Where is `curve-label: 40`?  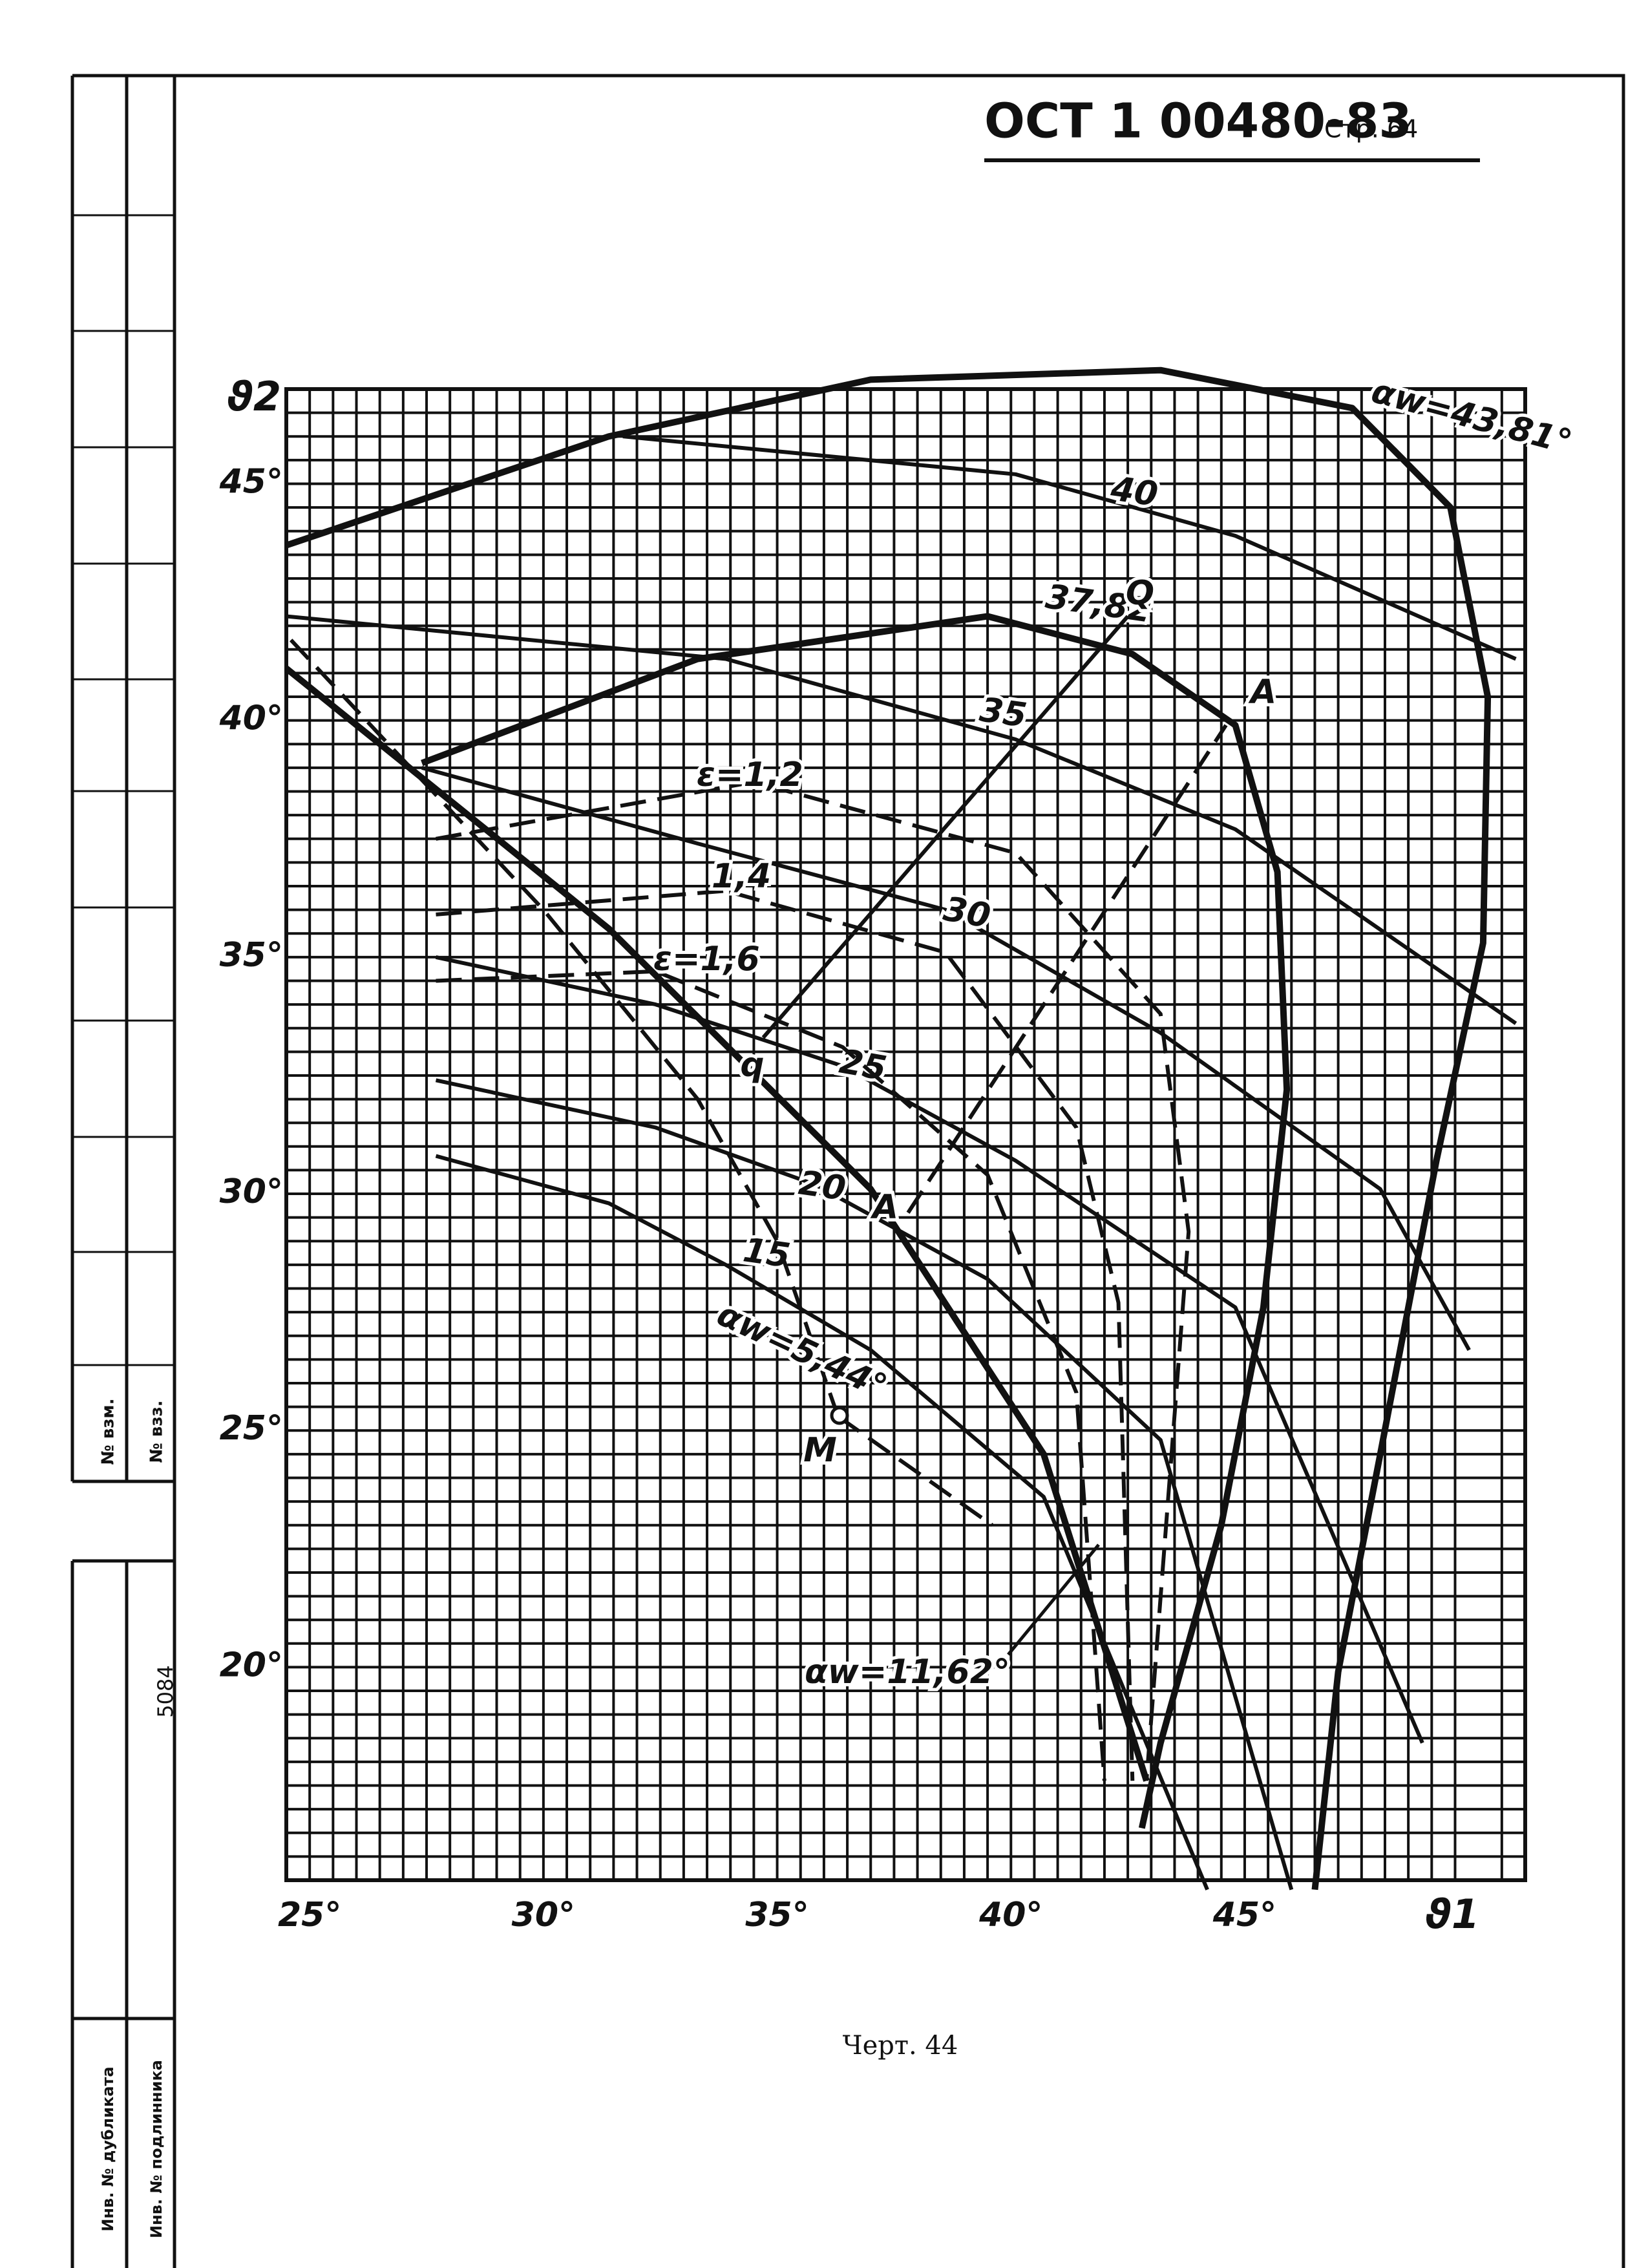 curve-label: 40 is located at coordinates (1134, 492).